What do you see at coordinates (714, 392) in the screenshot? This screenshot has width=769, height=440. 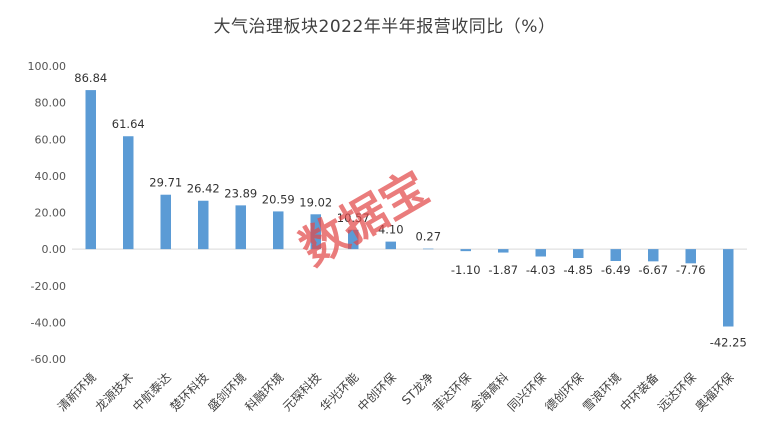 I see `category-label: 奥福环保` at bounding box center [714, 392].